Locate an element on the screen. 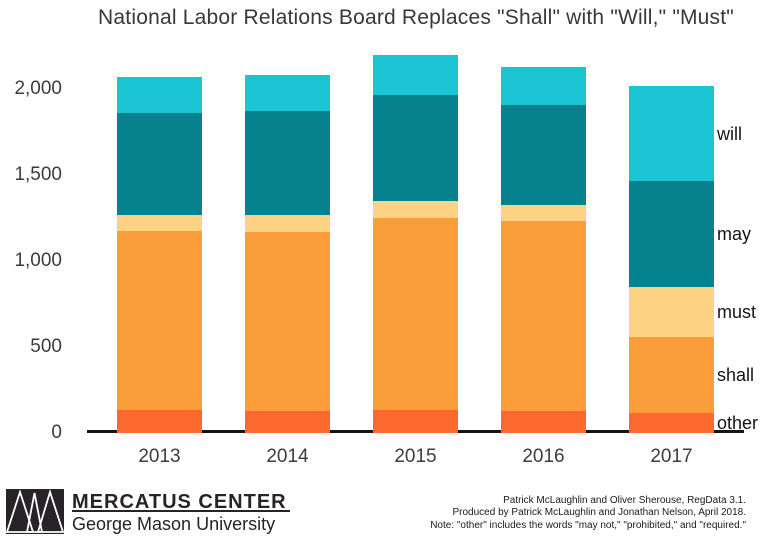  x-axis-label-2013: 2013 is located at coordinates (159, 456).